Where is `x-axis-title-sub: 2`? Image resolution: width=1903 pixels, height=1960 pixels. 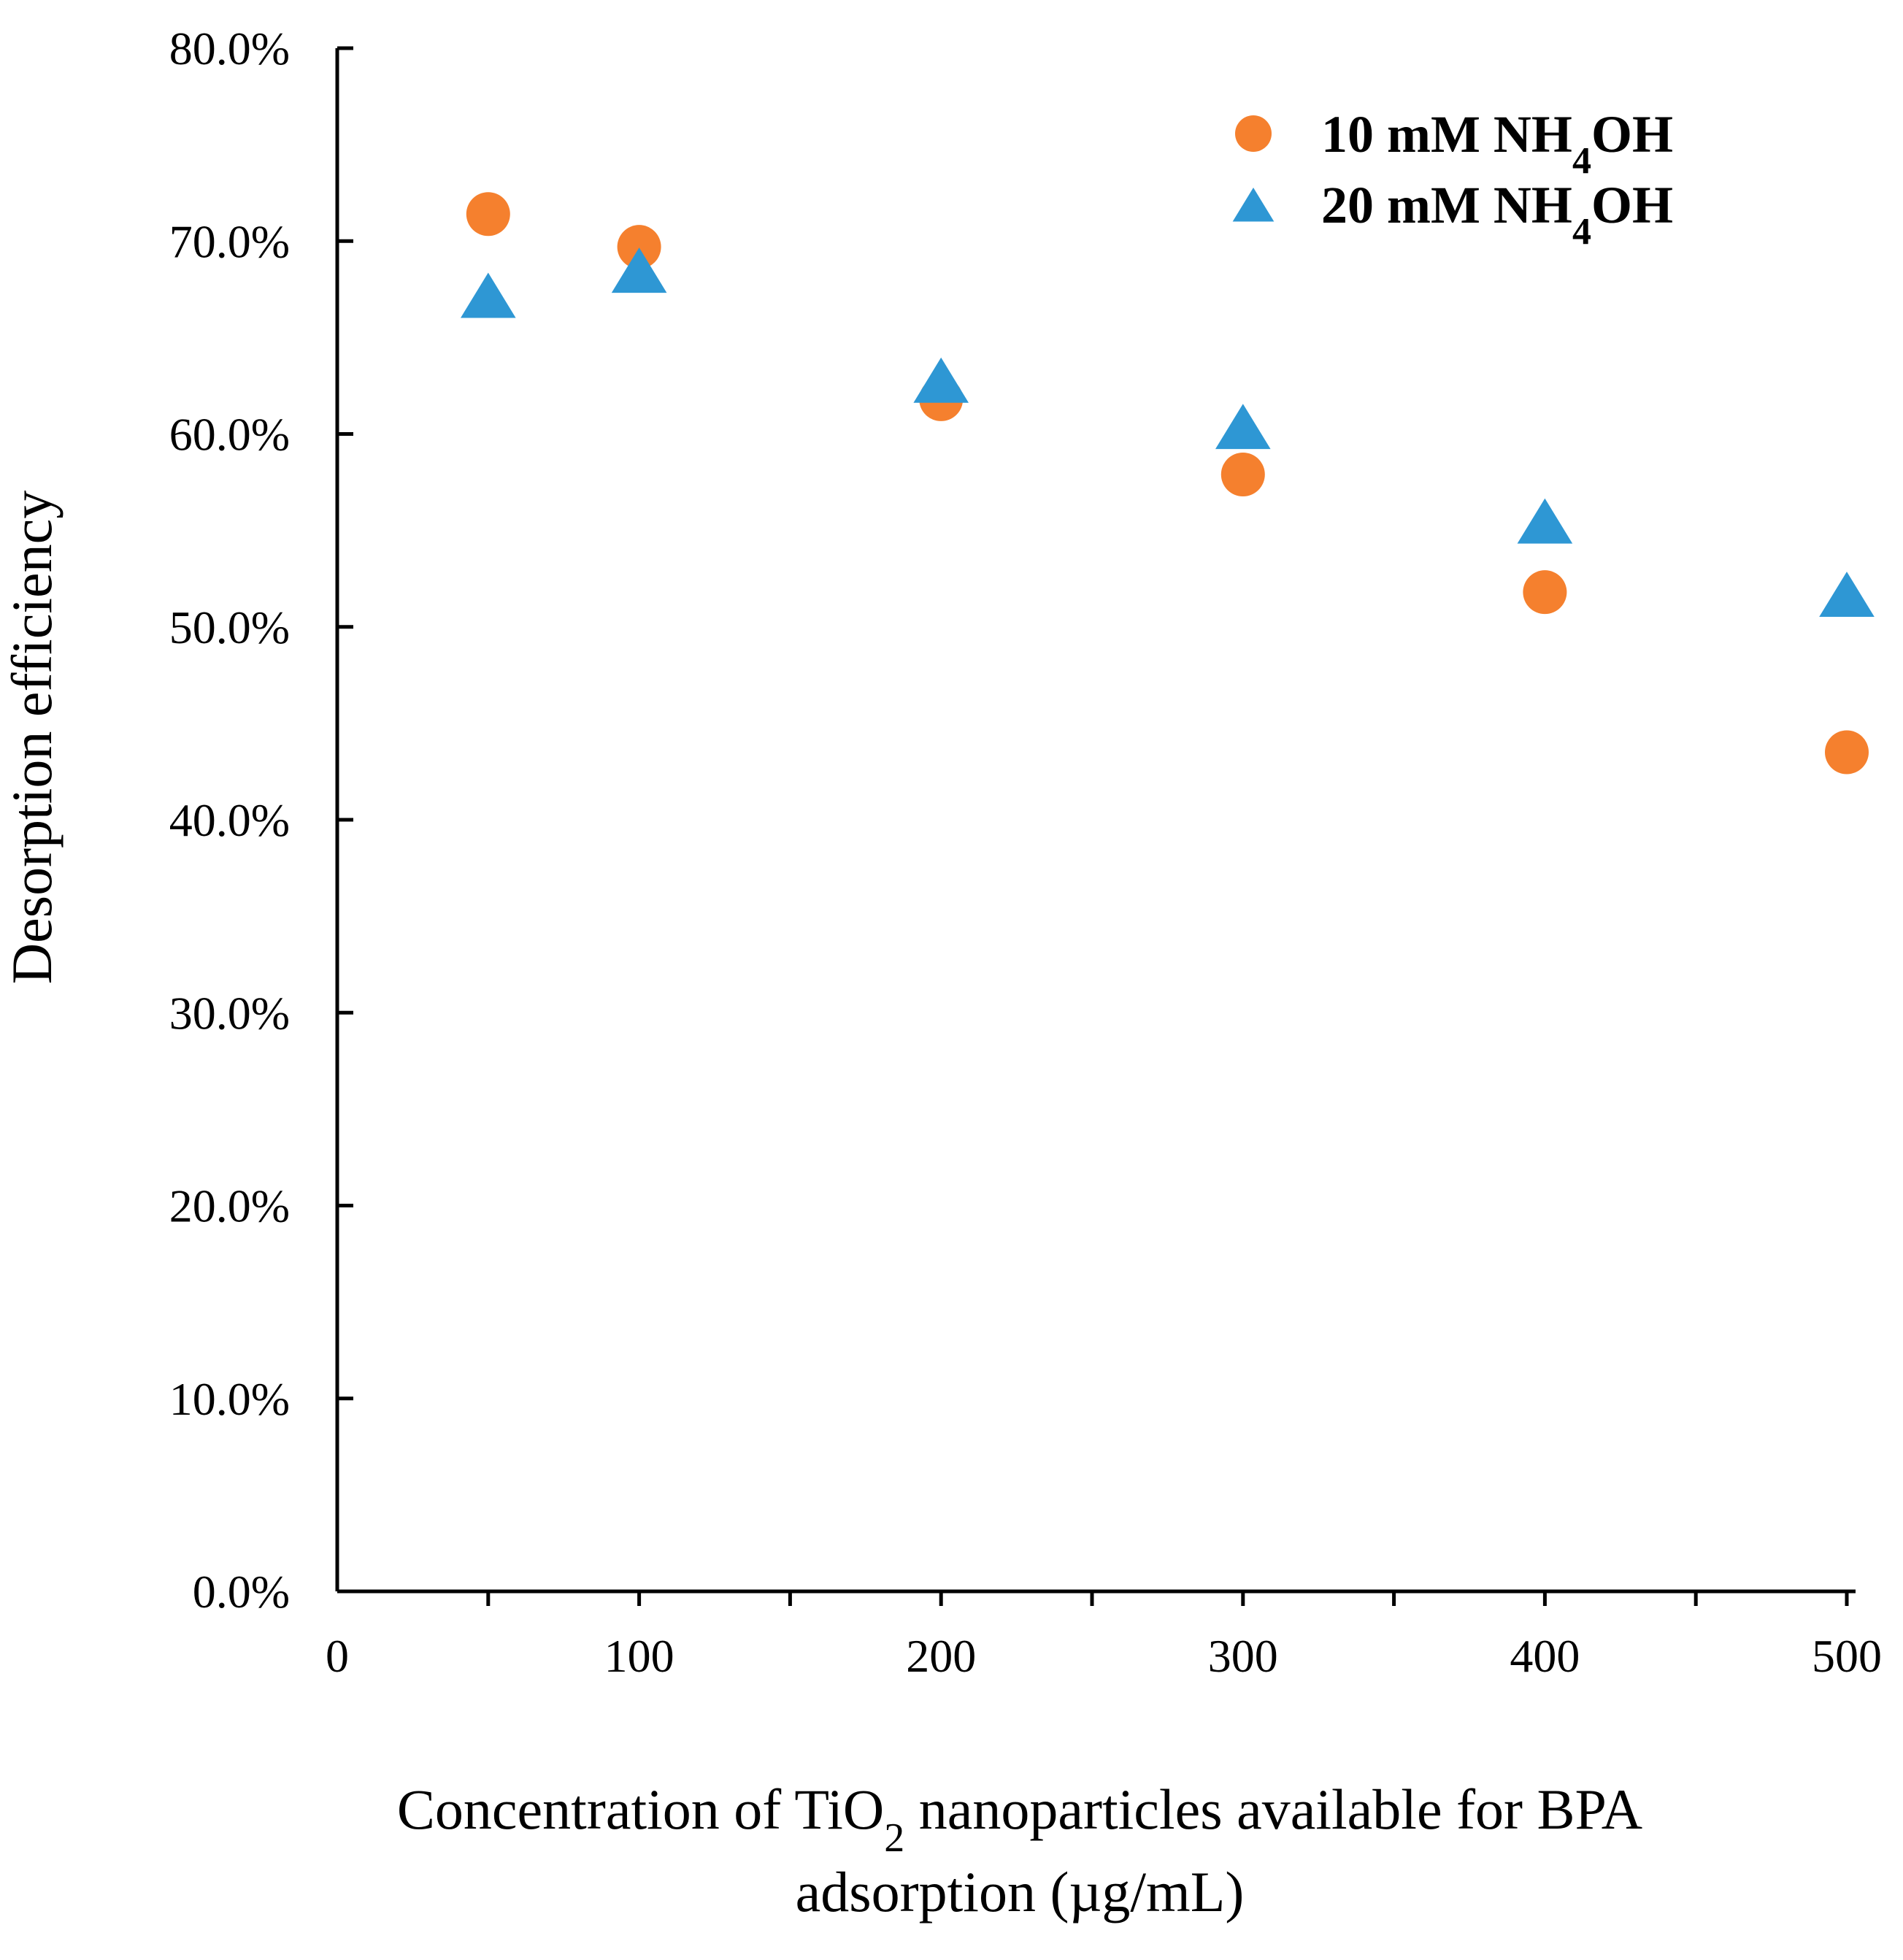 x-axis-title-sub: 2 is located at coordinates (894, 1838).